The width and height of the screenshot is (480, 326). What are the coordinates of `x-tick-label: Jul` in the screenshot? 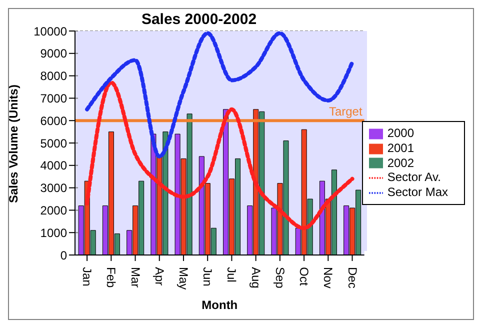 It's located at (231, 274).